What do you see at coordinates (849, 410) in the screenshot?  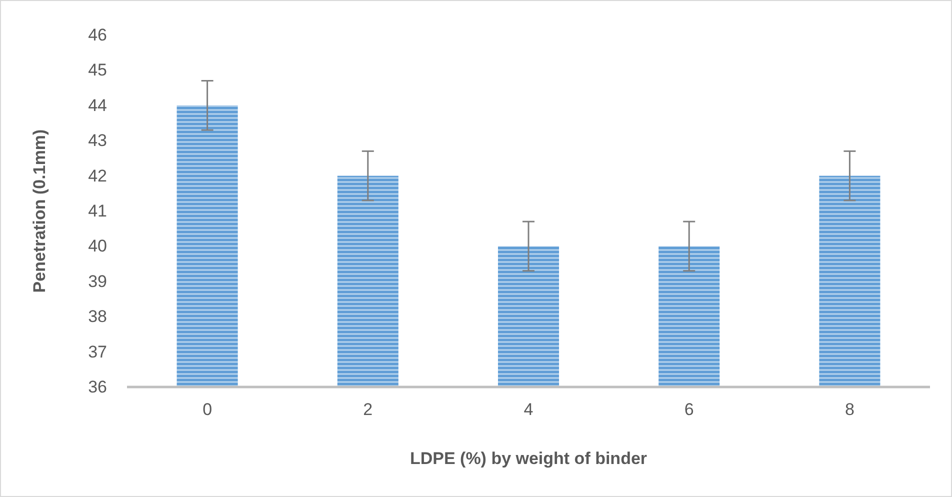 I see `x-tick-label: 8` at bounding box center [849, 410].